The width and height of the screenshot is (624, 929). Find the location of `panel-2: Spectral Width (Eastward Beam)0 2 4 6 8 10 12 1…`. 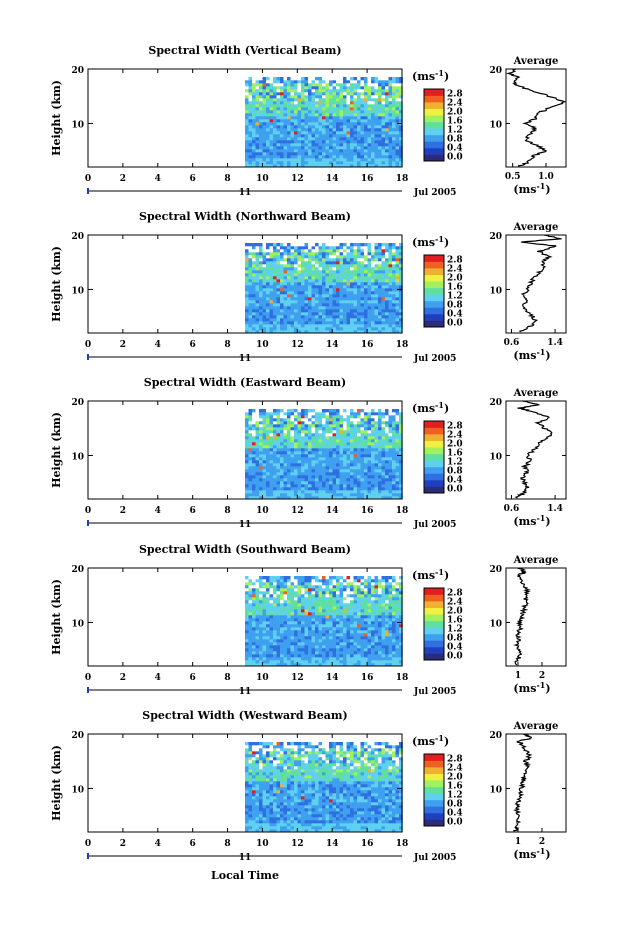

panel-2: Spectral Width (Eastward Beam)0 2 4 6 8 10 12 1… is located at coordinates (308, 453).